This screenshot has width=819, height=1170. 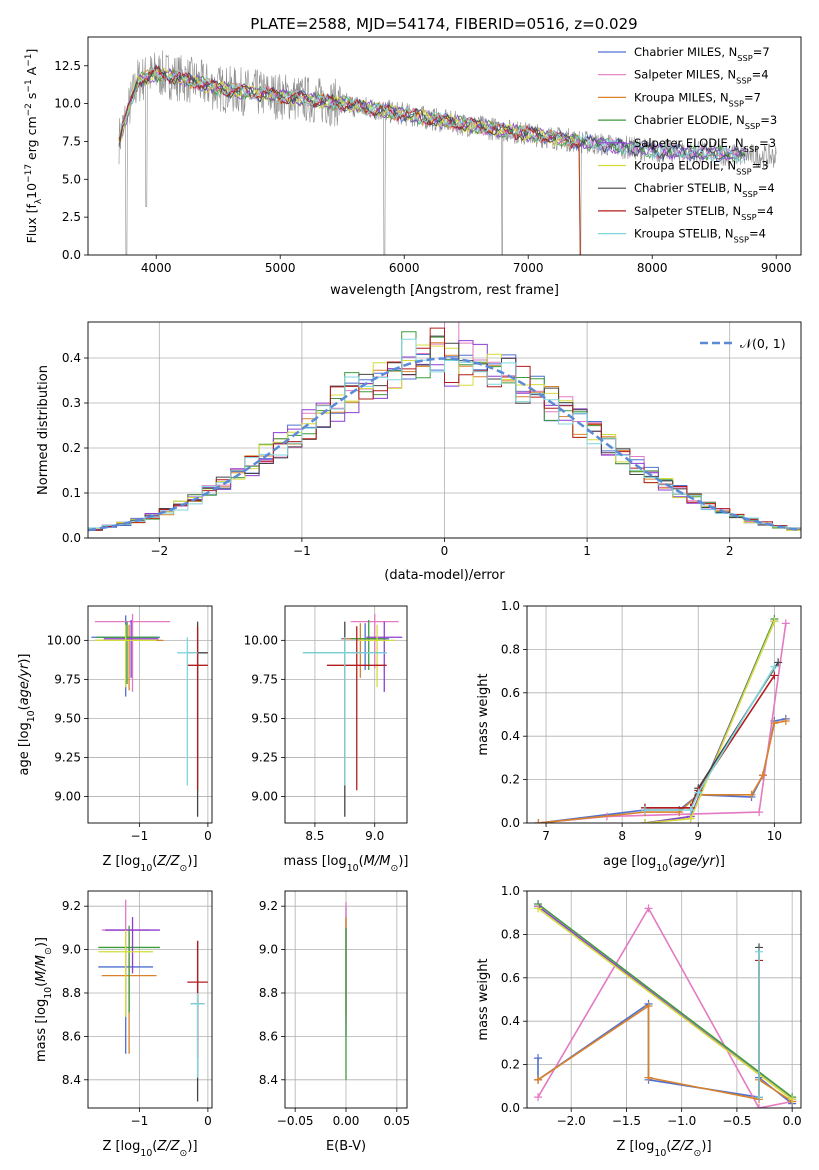 I want to click on tick-label-y: 9.75, so click(x=67, y=679).